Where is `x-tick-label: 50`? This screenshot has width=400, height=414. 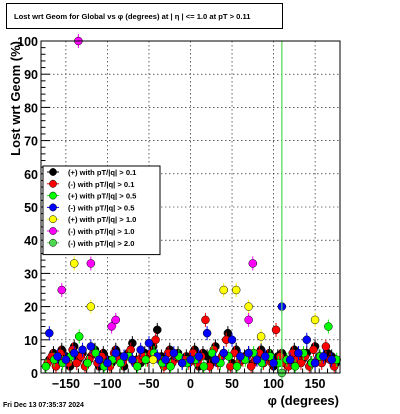
x-tick-label: 50 is located at coordinates (232, 384).